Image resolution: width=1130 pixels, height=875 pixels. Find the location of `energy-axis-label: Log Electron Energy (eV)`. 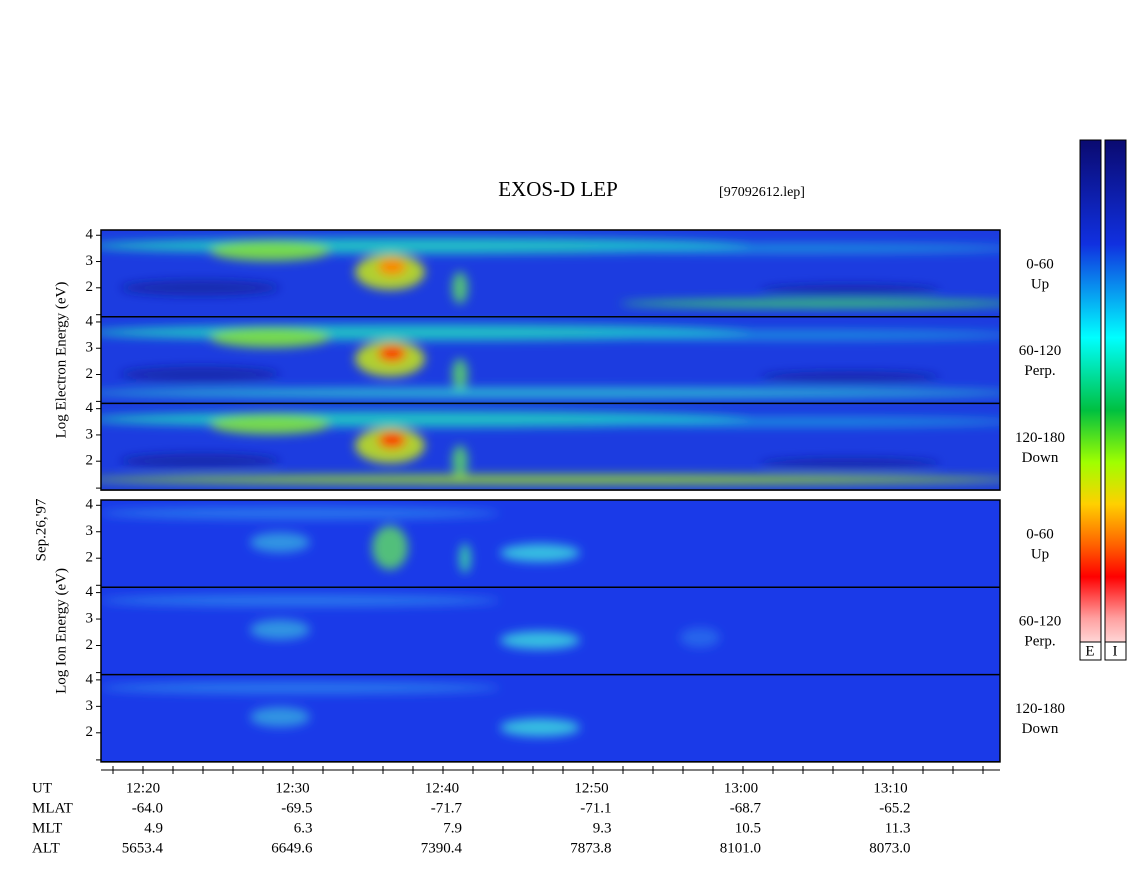

energy-axis-label: Log Electron Energy (eV) is located at coordinates (61, 360).